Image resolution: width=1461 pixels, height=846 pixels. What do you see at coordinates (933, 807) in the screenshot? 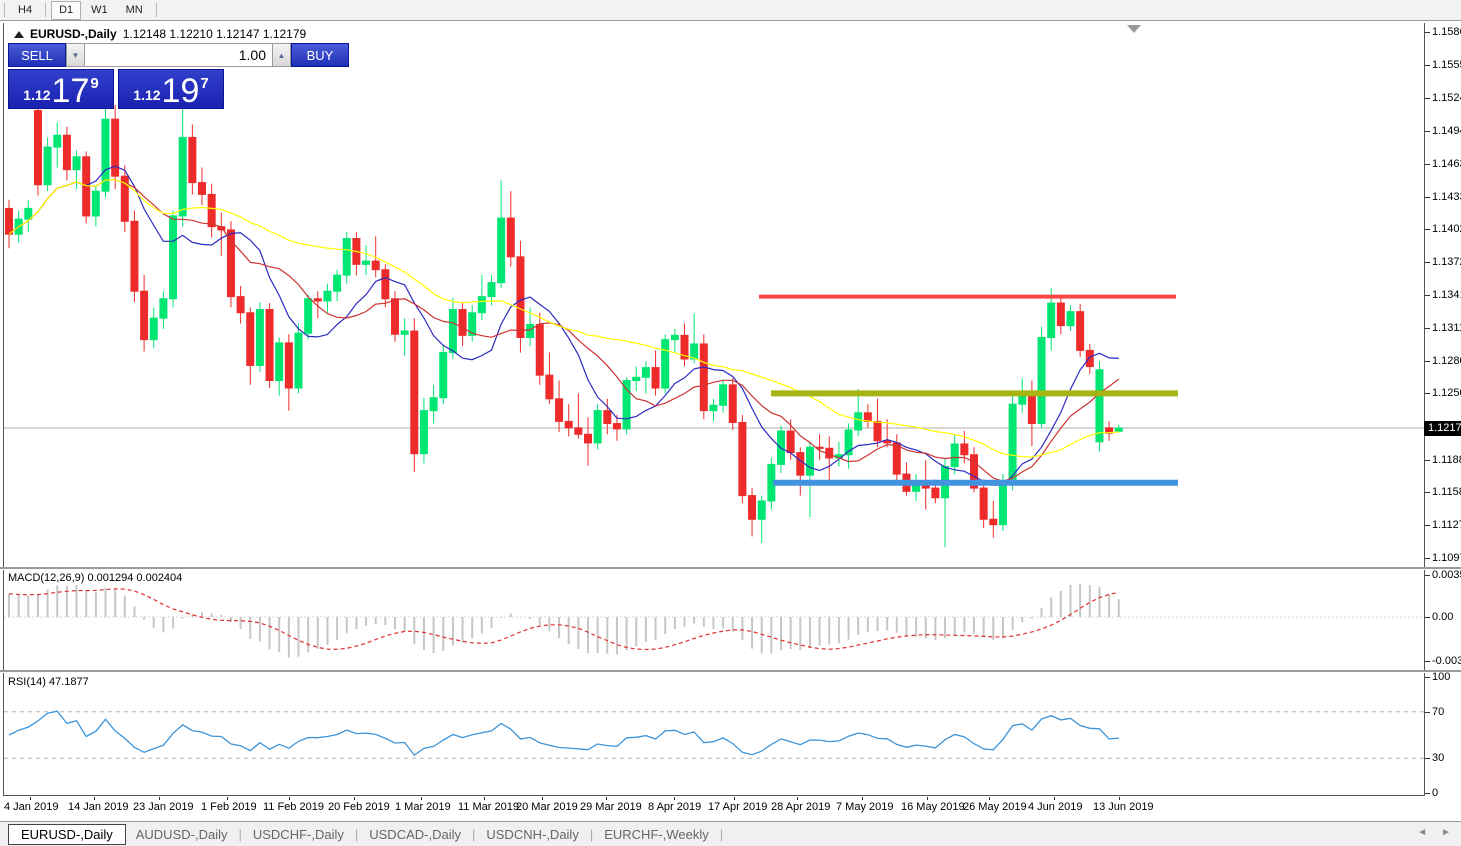
I see `date-label: 16 May 2019` at bounding box center [933, 807].